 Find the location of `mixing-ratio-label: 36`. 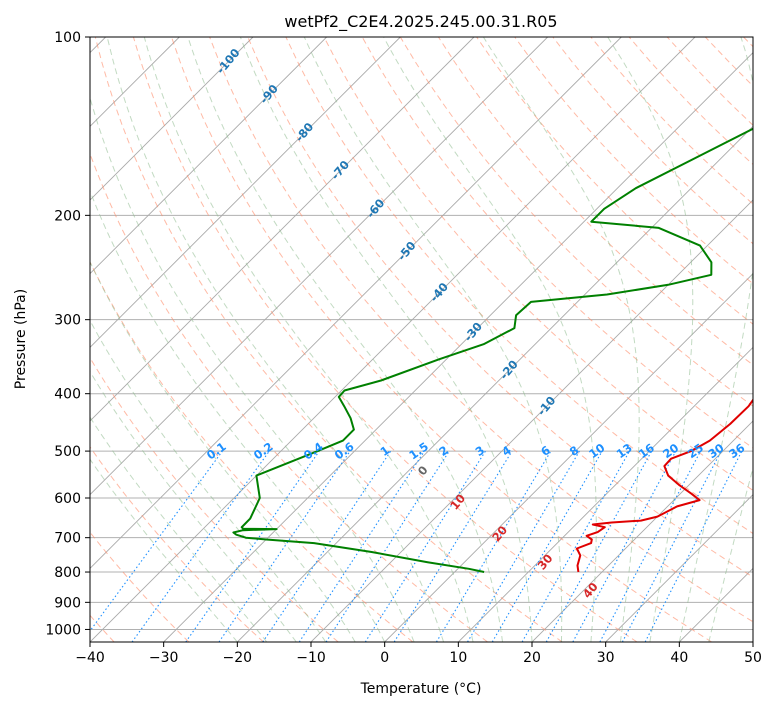

mixing-ratio-label: 36 is located at coordinates (736, 451).